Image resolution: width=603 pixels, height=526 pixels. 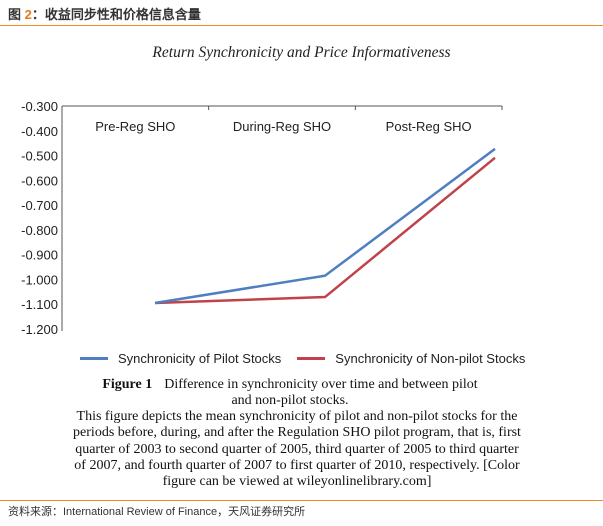 What do you see at coordinates (301, 500) in the screenshot?
I see `footer-divider` at bounding box center [301, 500].